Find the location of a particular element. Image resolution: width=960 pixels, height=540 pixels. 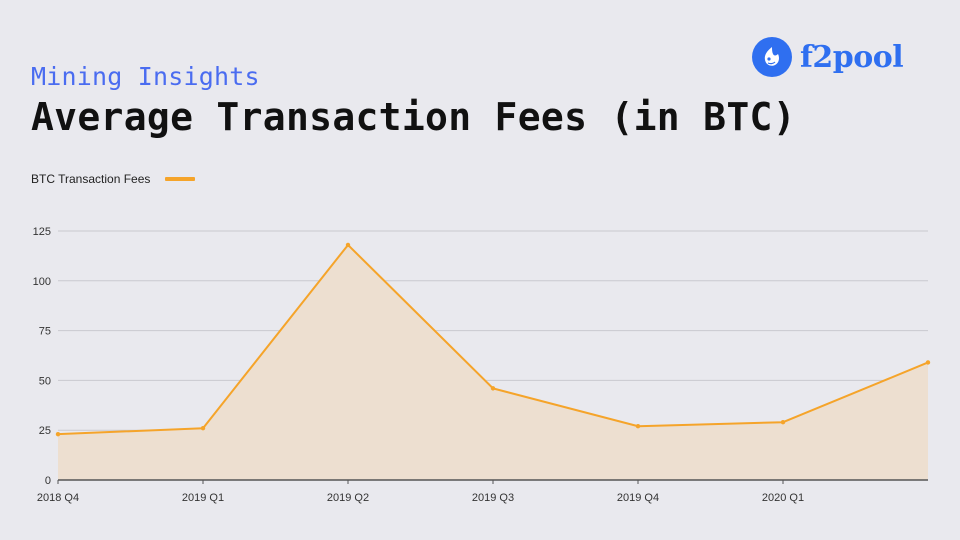

x-tick-label: 2018 Q4 is located at coordinates (58, 498).